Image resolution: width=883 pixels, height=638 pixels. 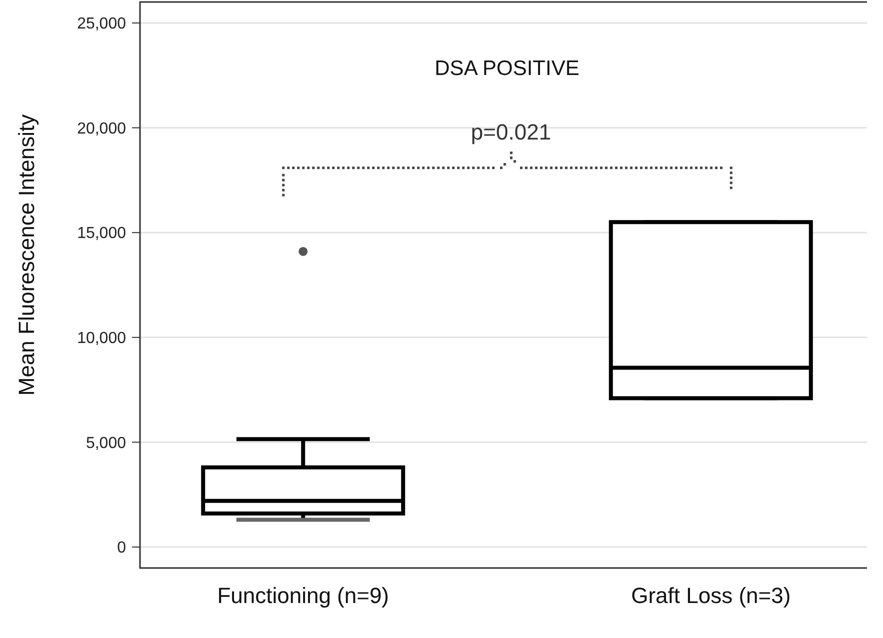 I want to click on y-tick-label: 5,000, so click(x=106, y=443).